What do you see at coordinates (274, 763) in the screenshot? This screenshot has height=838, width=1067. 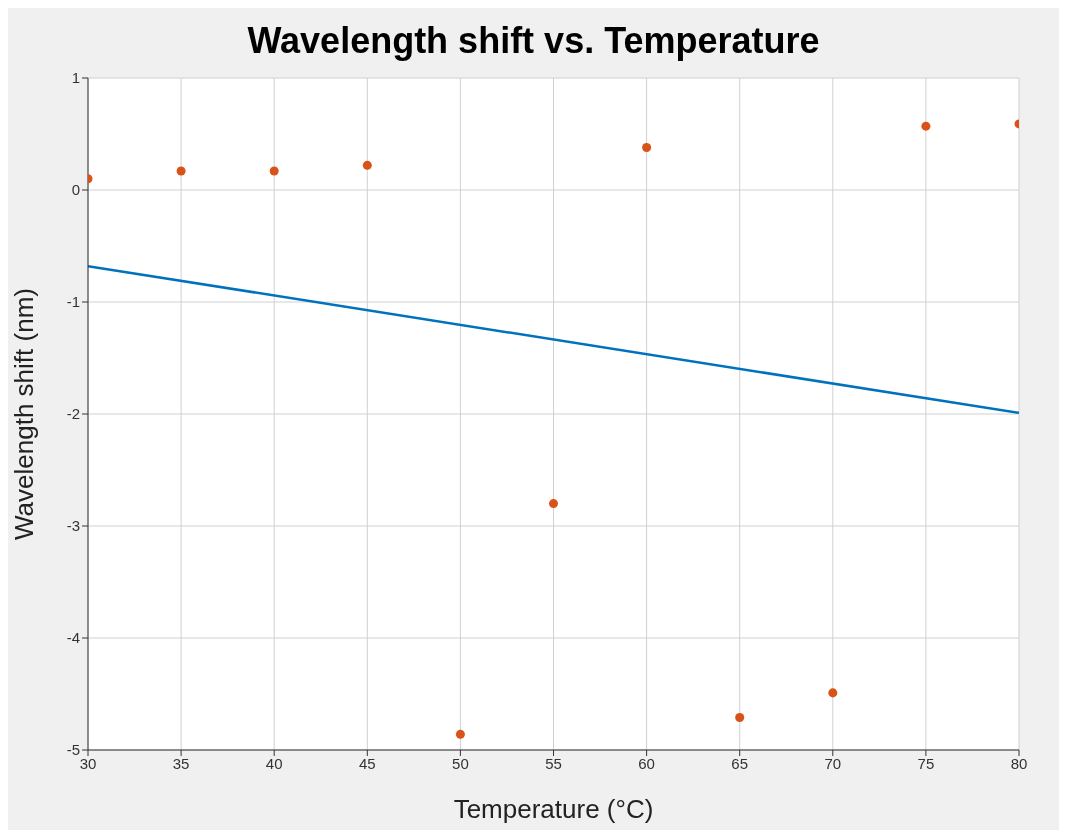 I see `x-tick-label: 40` at bounding box center [274, 763].